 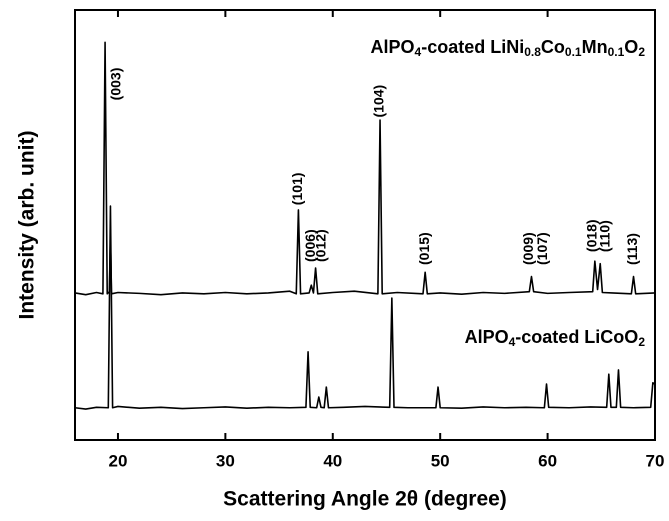 I want to click on series-label: AlPO4-coated LiNi0.8Co0.1Mn0.1O2, so click(x=508, y=48).